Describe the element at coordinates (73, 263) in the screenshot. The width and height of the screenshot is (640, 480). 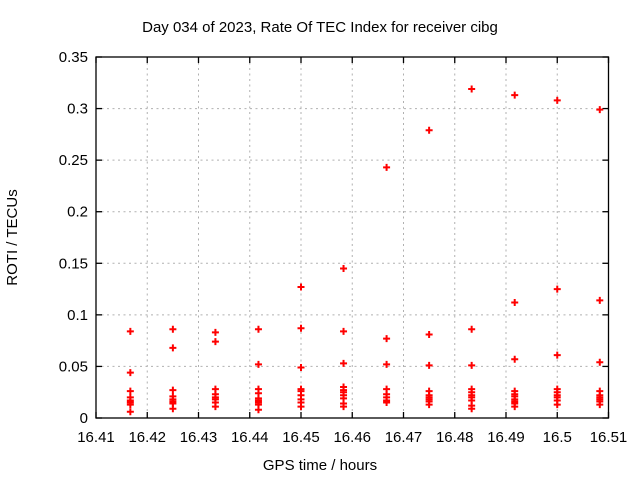
I see `y-tick-label: 0.15` at that location.